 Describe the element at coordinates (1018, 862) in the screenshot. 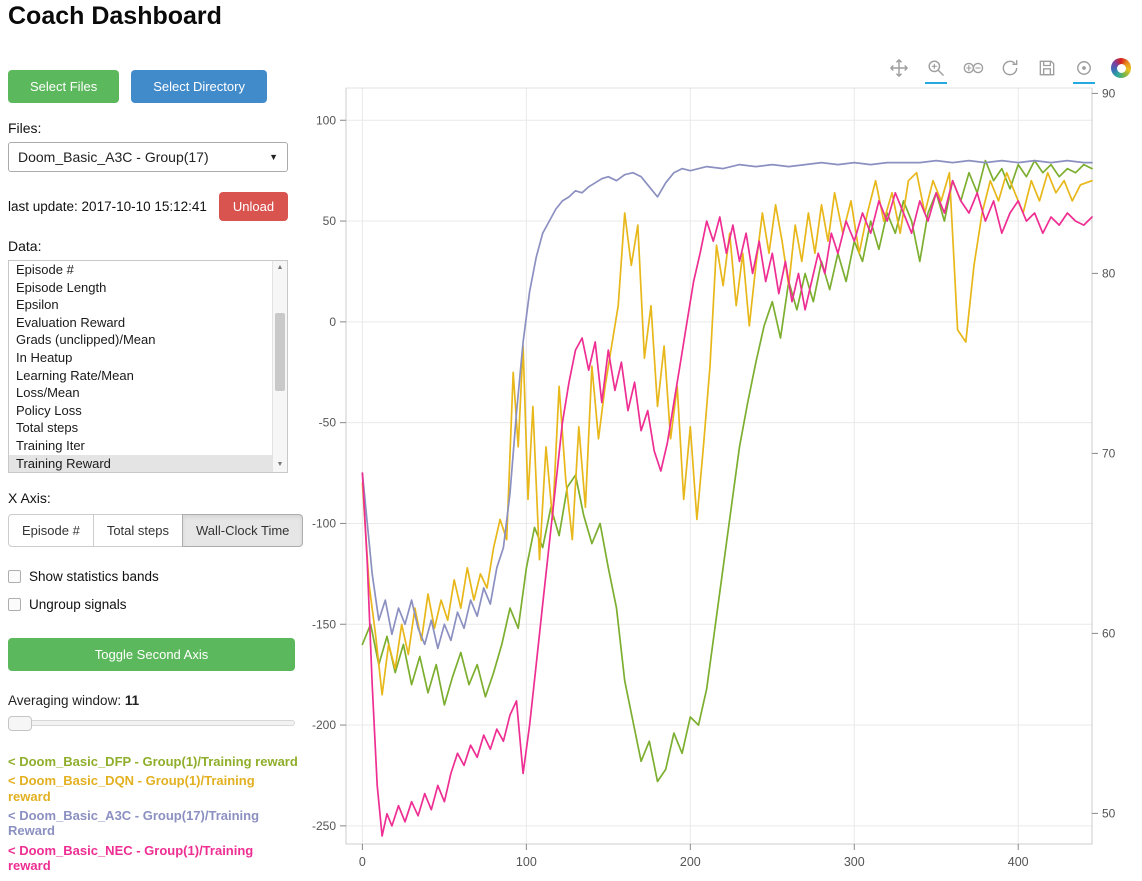

I see `x-tick-label: 400` at that location.